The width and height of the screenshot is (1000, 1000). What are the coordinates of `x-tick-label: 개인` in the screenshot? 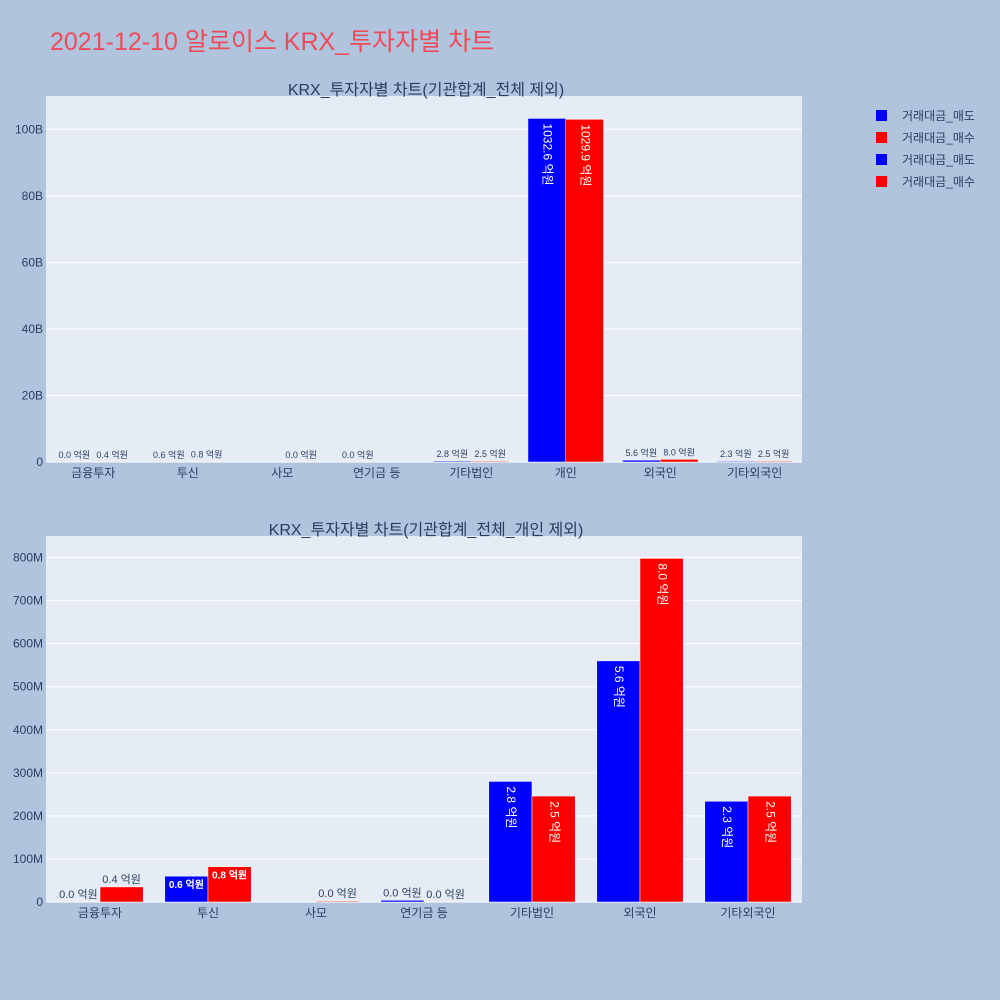 It's located at (566, 473).